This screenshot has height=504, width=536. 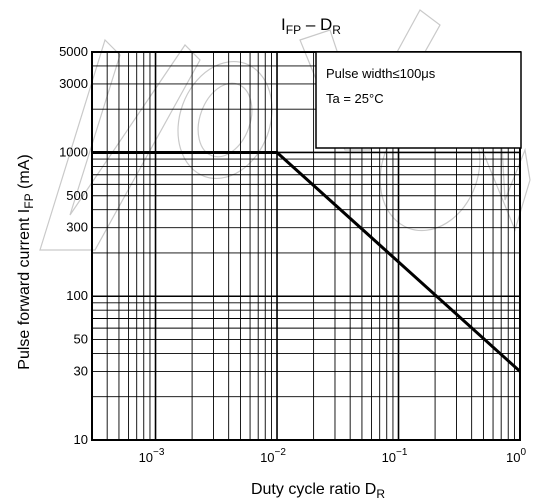 I want to click on x-axis-label: Duty cycle ratio DR, so click(x=318, y=491).